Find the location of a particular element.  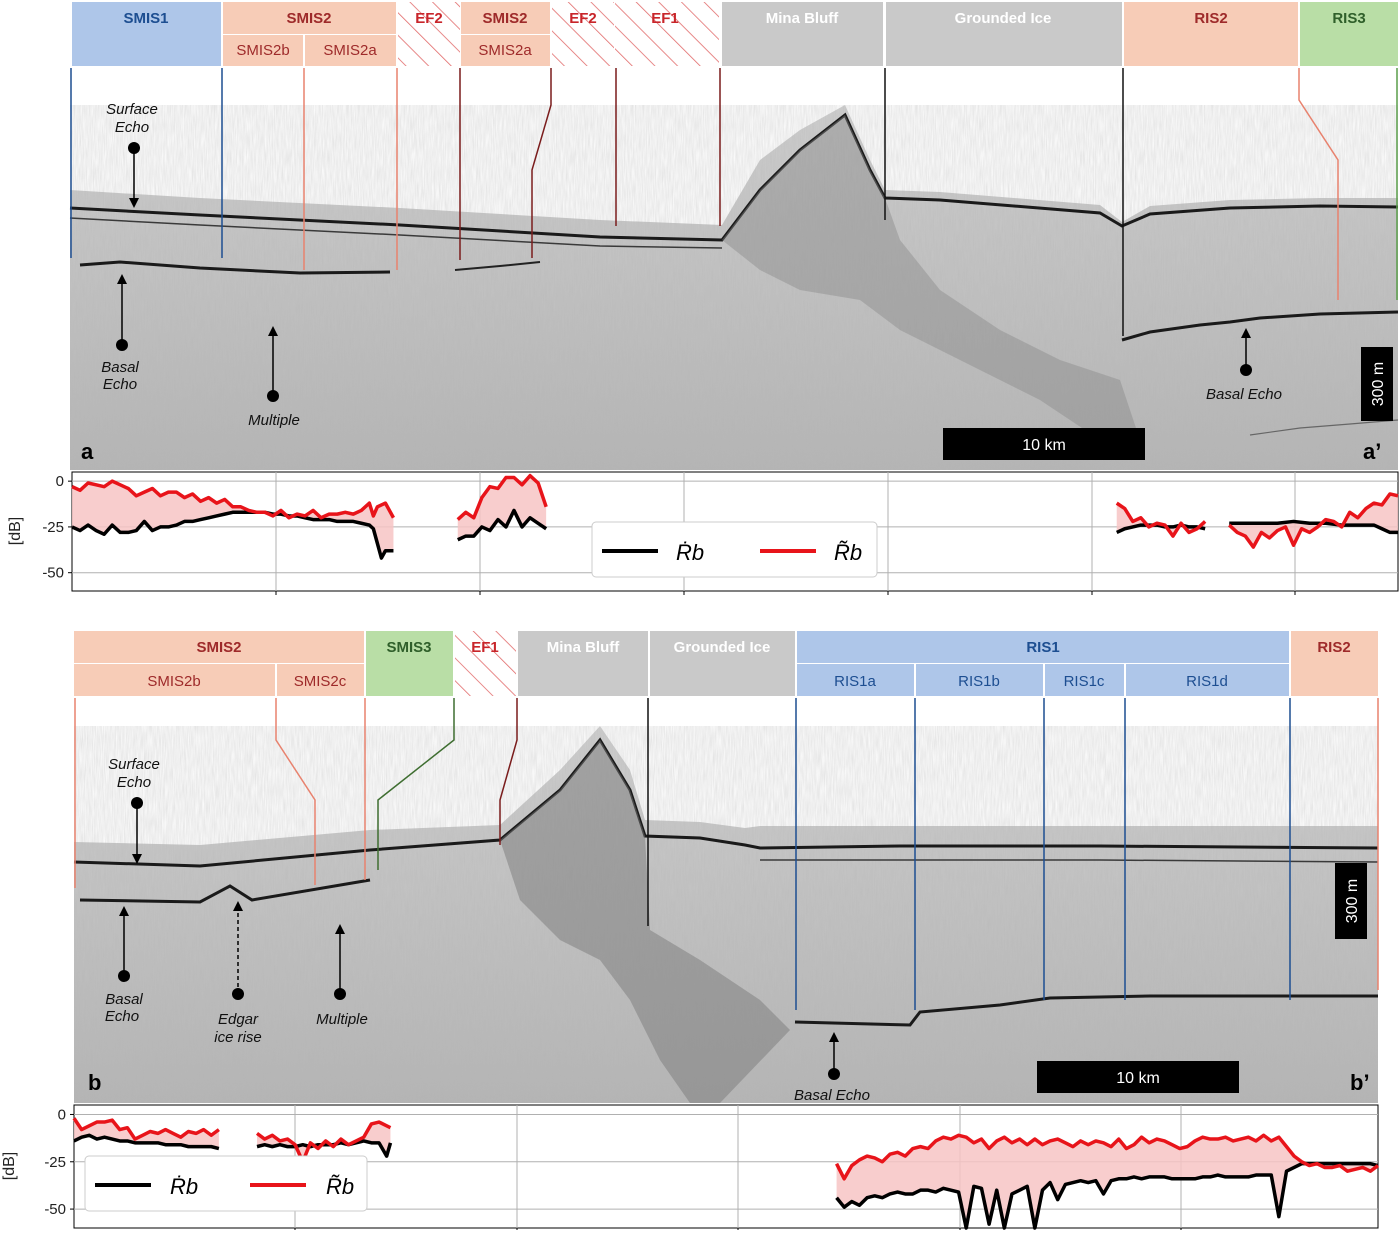

radargram-a-surface-echo is located at coordinates (734, 177).